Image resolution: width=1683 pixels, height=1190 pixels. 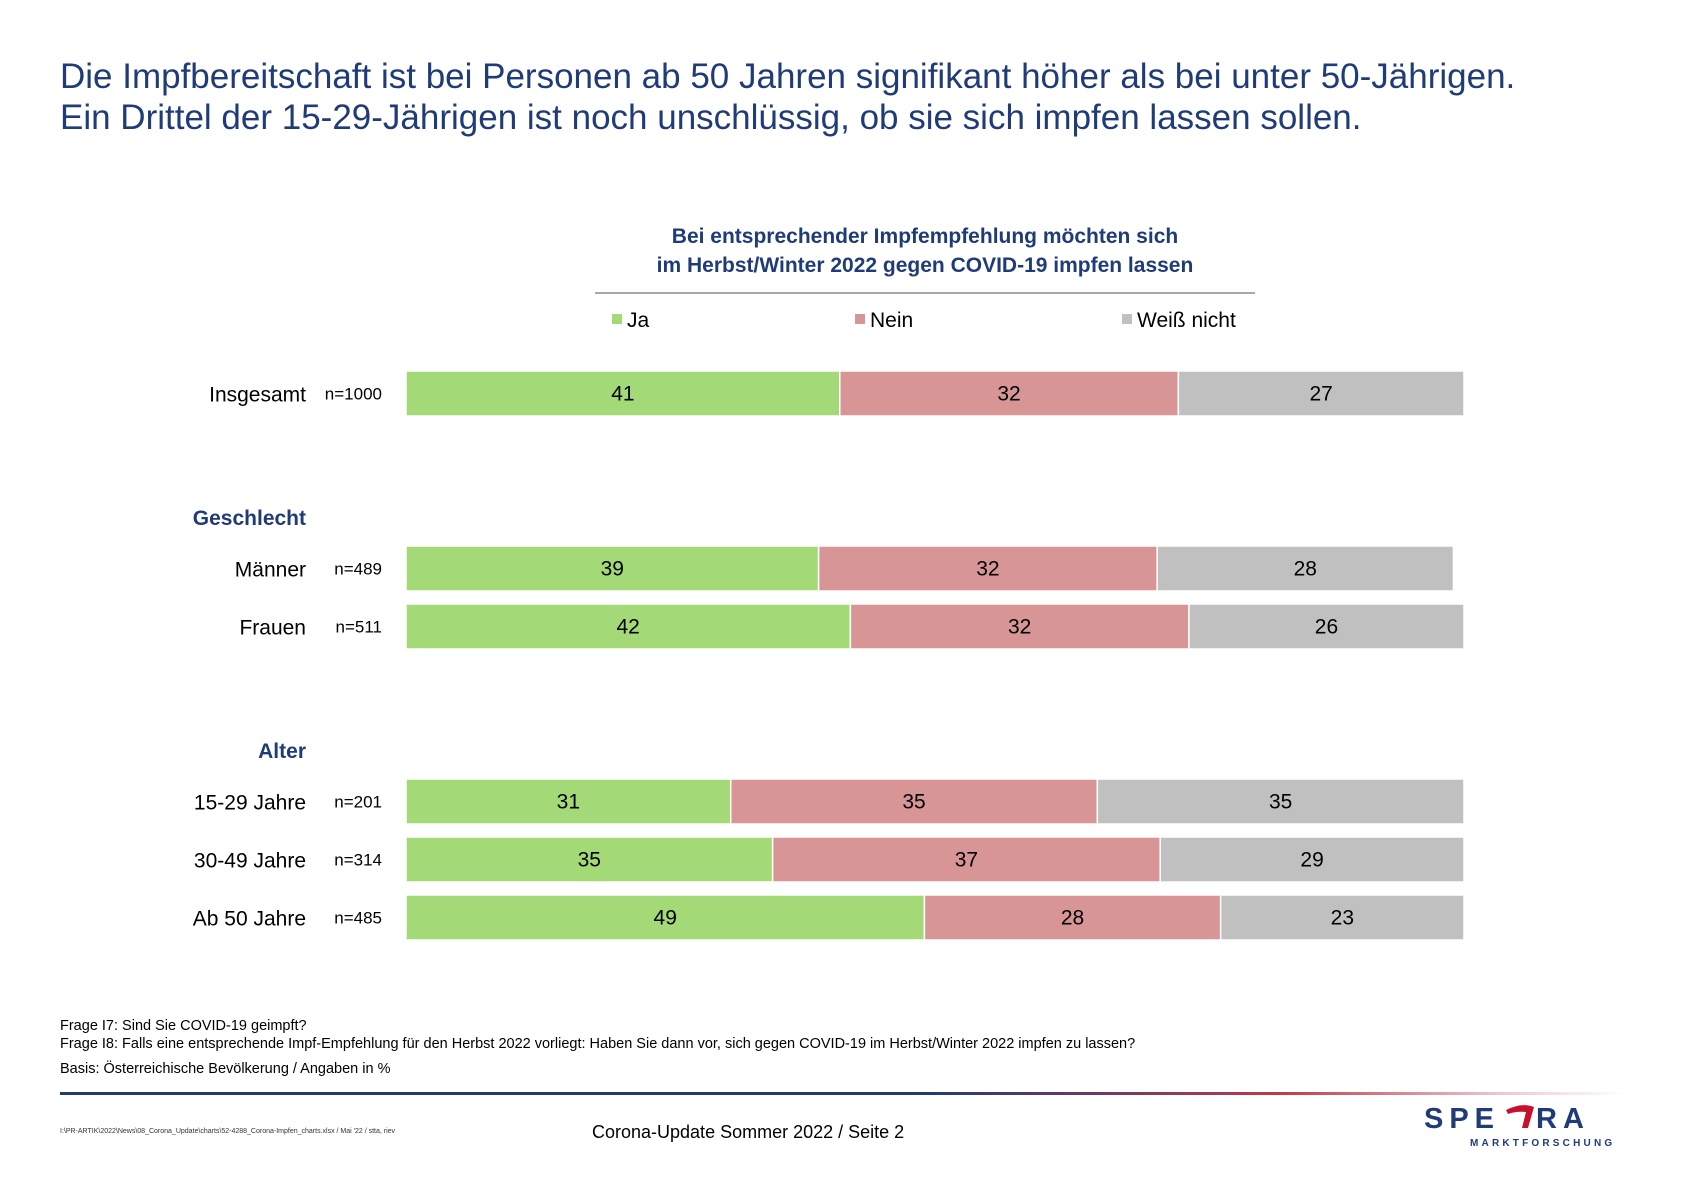 I want to click on row-label-2-1: 30-49 Jahre, so click(x=250, y=861).